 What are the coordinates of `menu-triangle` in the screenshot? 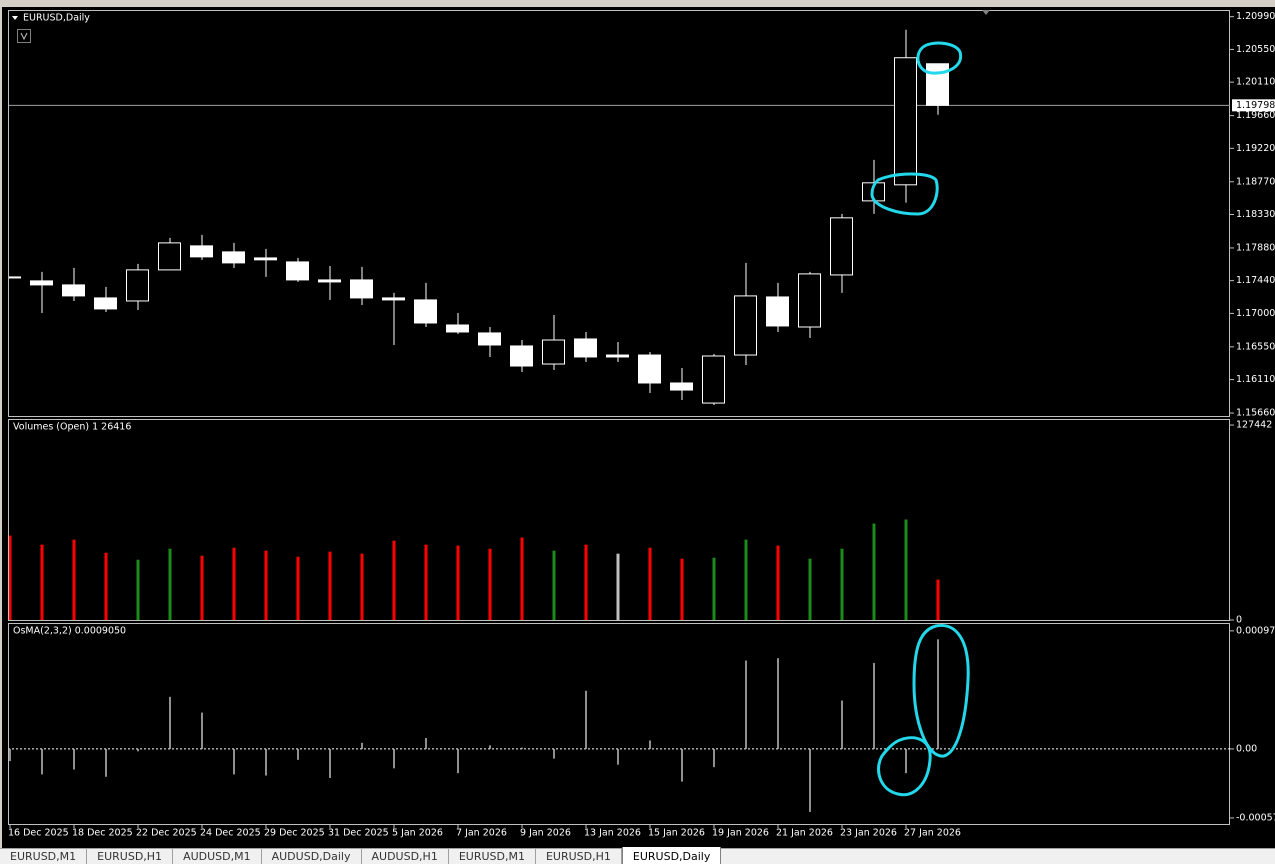 It's located at (15, 18).